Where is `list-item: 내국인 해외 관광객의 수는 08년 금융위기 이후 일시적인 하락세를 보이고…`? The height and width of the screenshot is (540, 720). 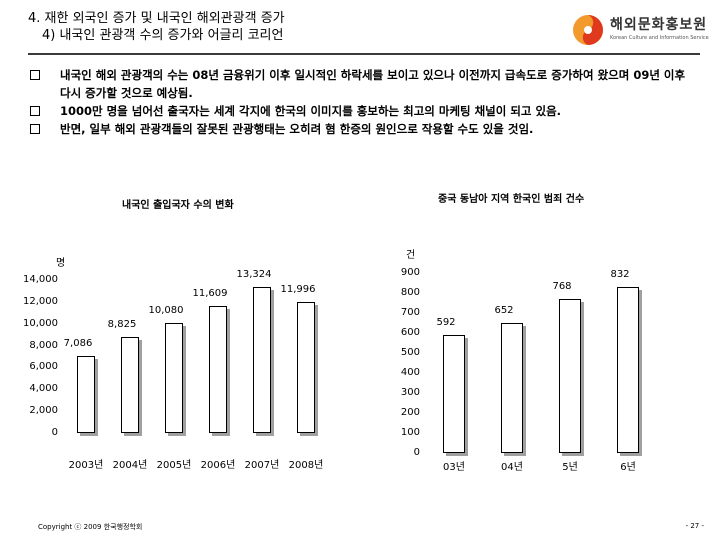 list-item: 내국인 해외 관광객의 수는 08년 금융위기 이후 일시적인 하락세를 보이고… is located at coordinates (361, 84).